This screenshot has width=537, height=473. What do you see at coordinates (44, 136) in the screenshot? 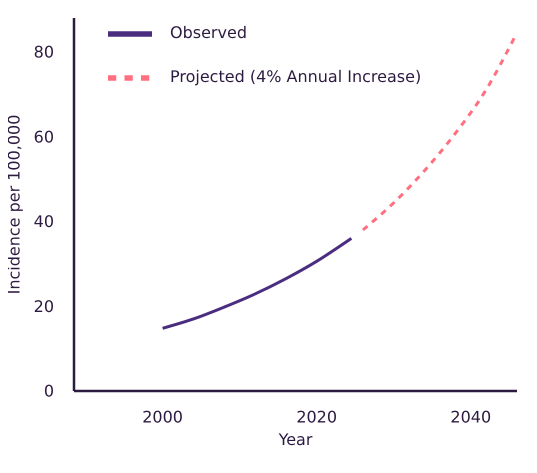
I see `y-tick-label: 60` at bounding box center [44, 136].